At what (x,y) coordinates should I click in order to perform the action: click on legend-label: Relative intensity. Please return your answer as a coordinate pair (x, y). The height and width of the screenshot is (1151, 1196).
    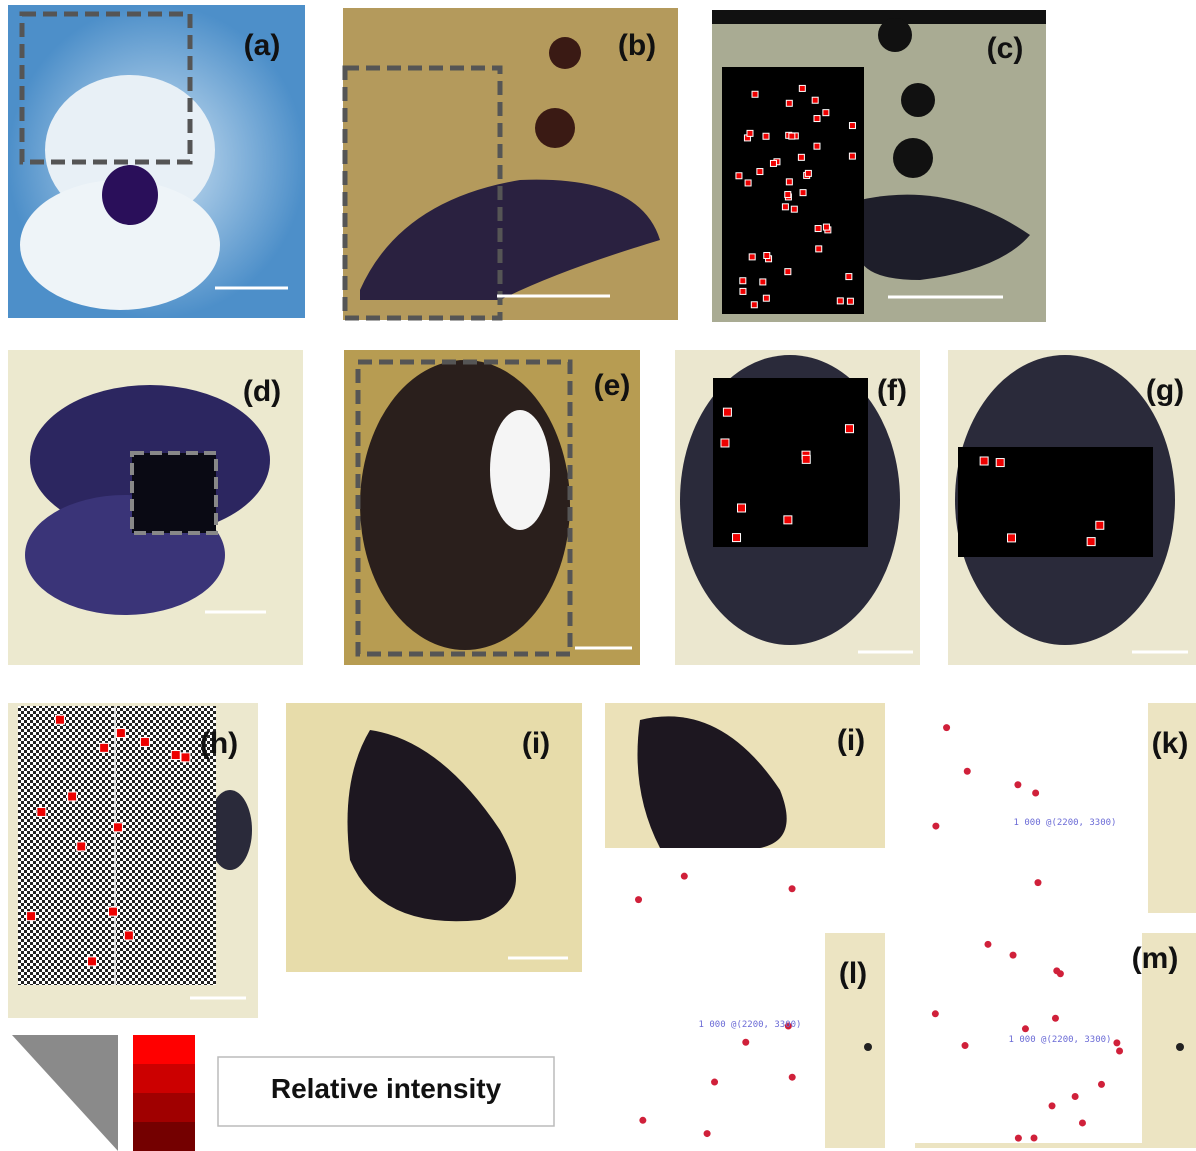
    Looking at the image, I should click on (386, 1088).